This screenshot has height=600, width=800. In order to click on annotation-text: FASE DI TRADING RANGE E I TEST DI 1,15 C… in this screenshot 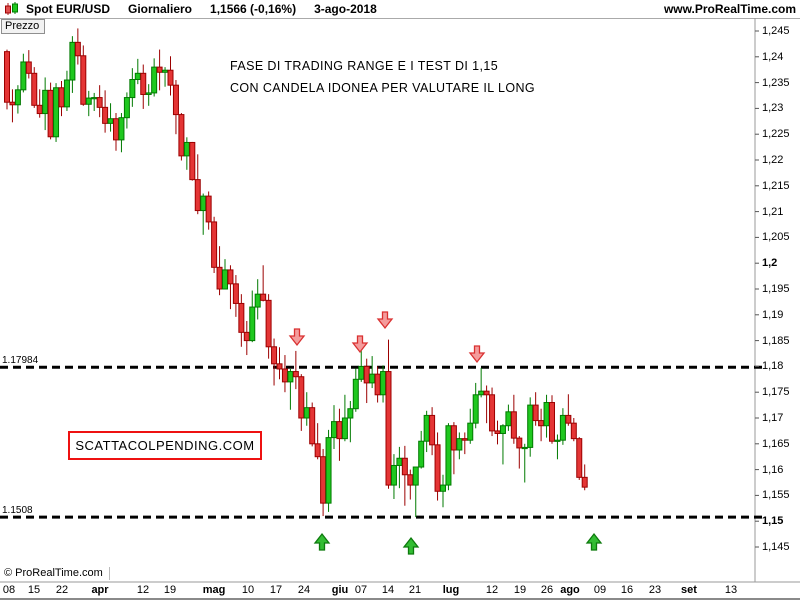, I will do `click(382, 78)`.